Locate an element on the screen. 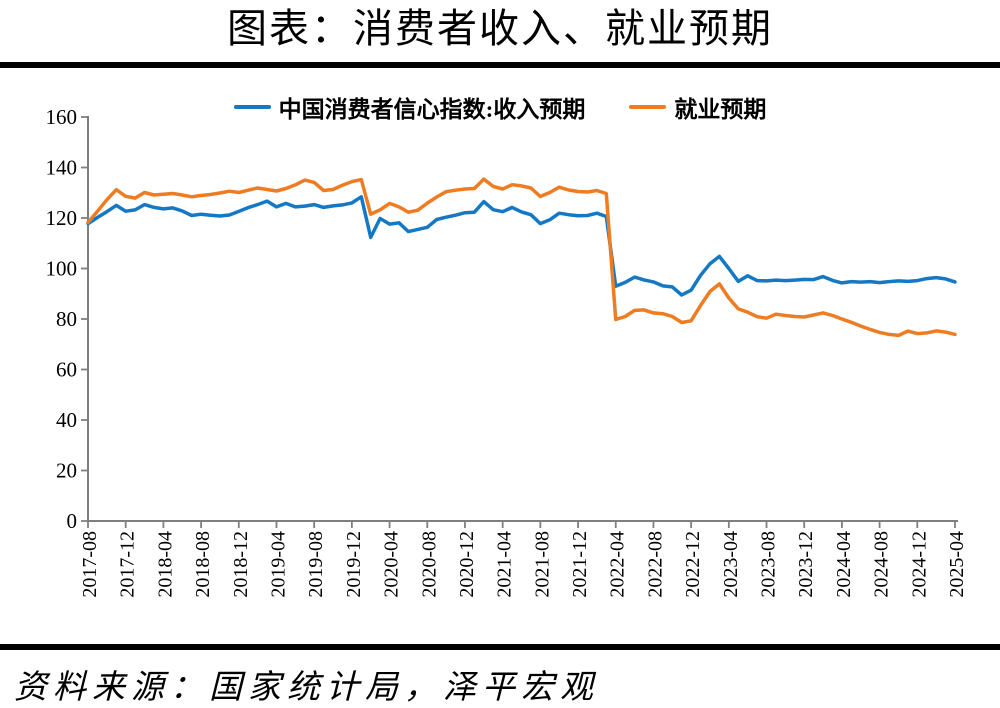 This screenshot has width=1000, height=708. x-tick-label-group: 2019-04 is located at coordinates (278, 564).